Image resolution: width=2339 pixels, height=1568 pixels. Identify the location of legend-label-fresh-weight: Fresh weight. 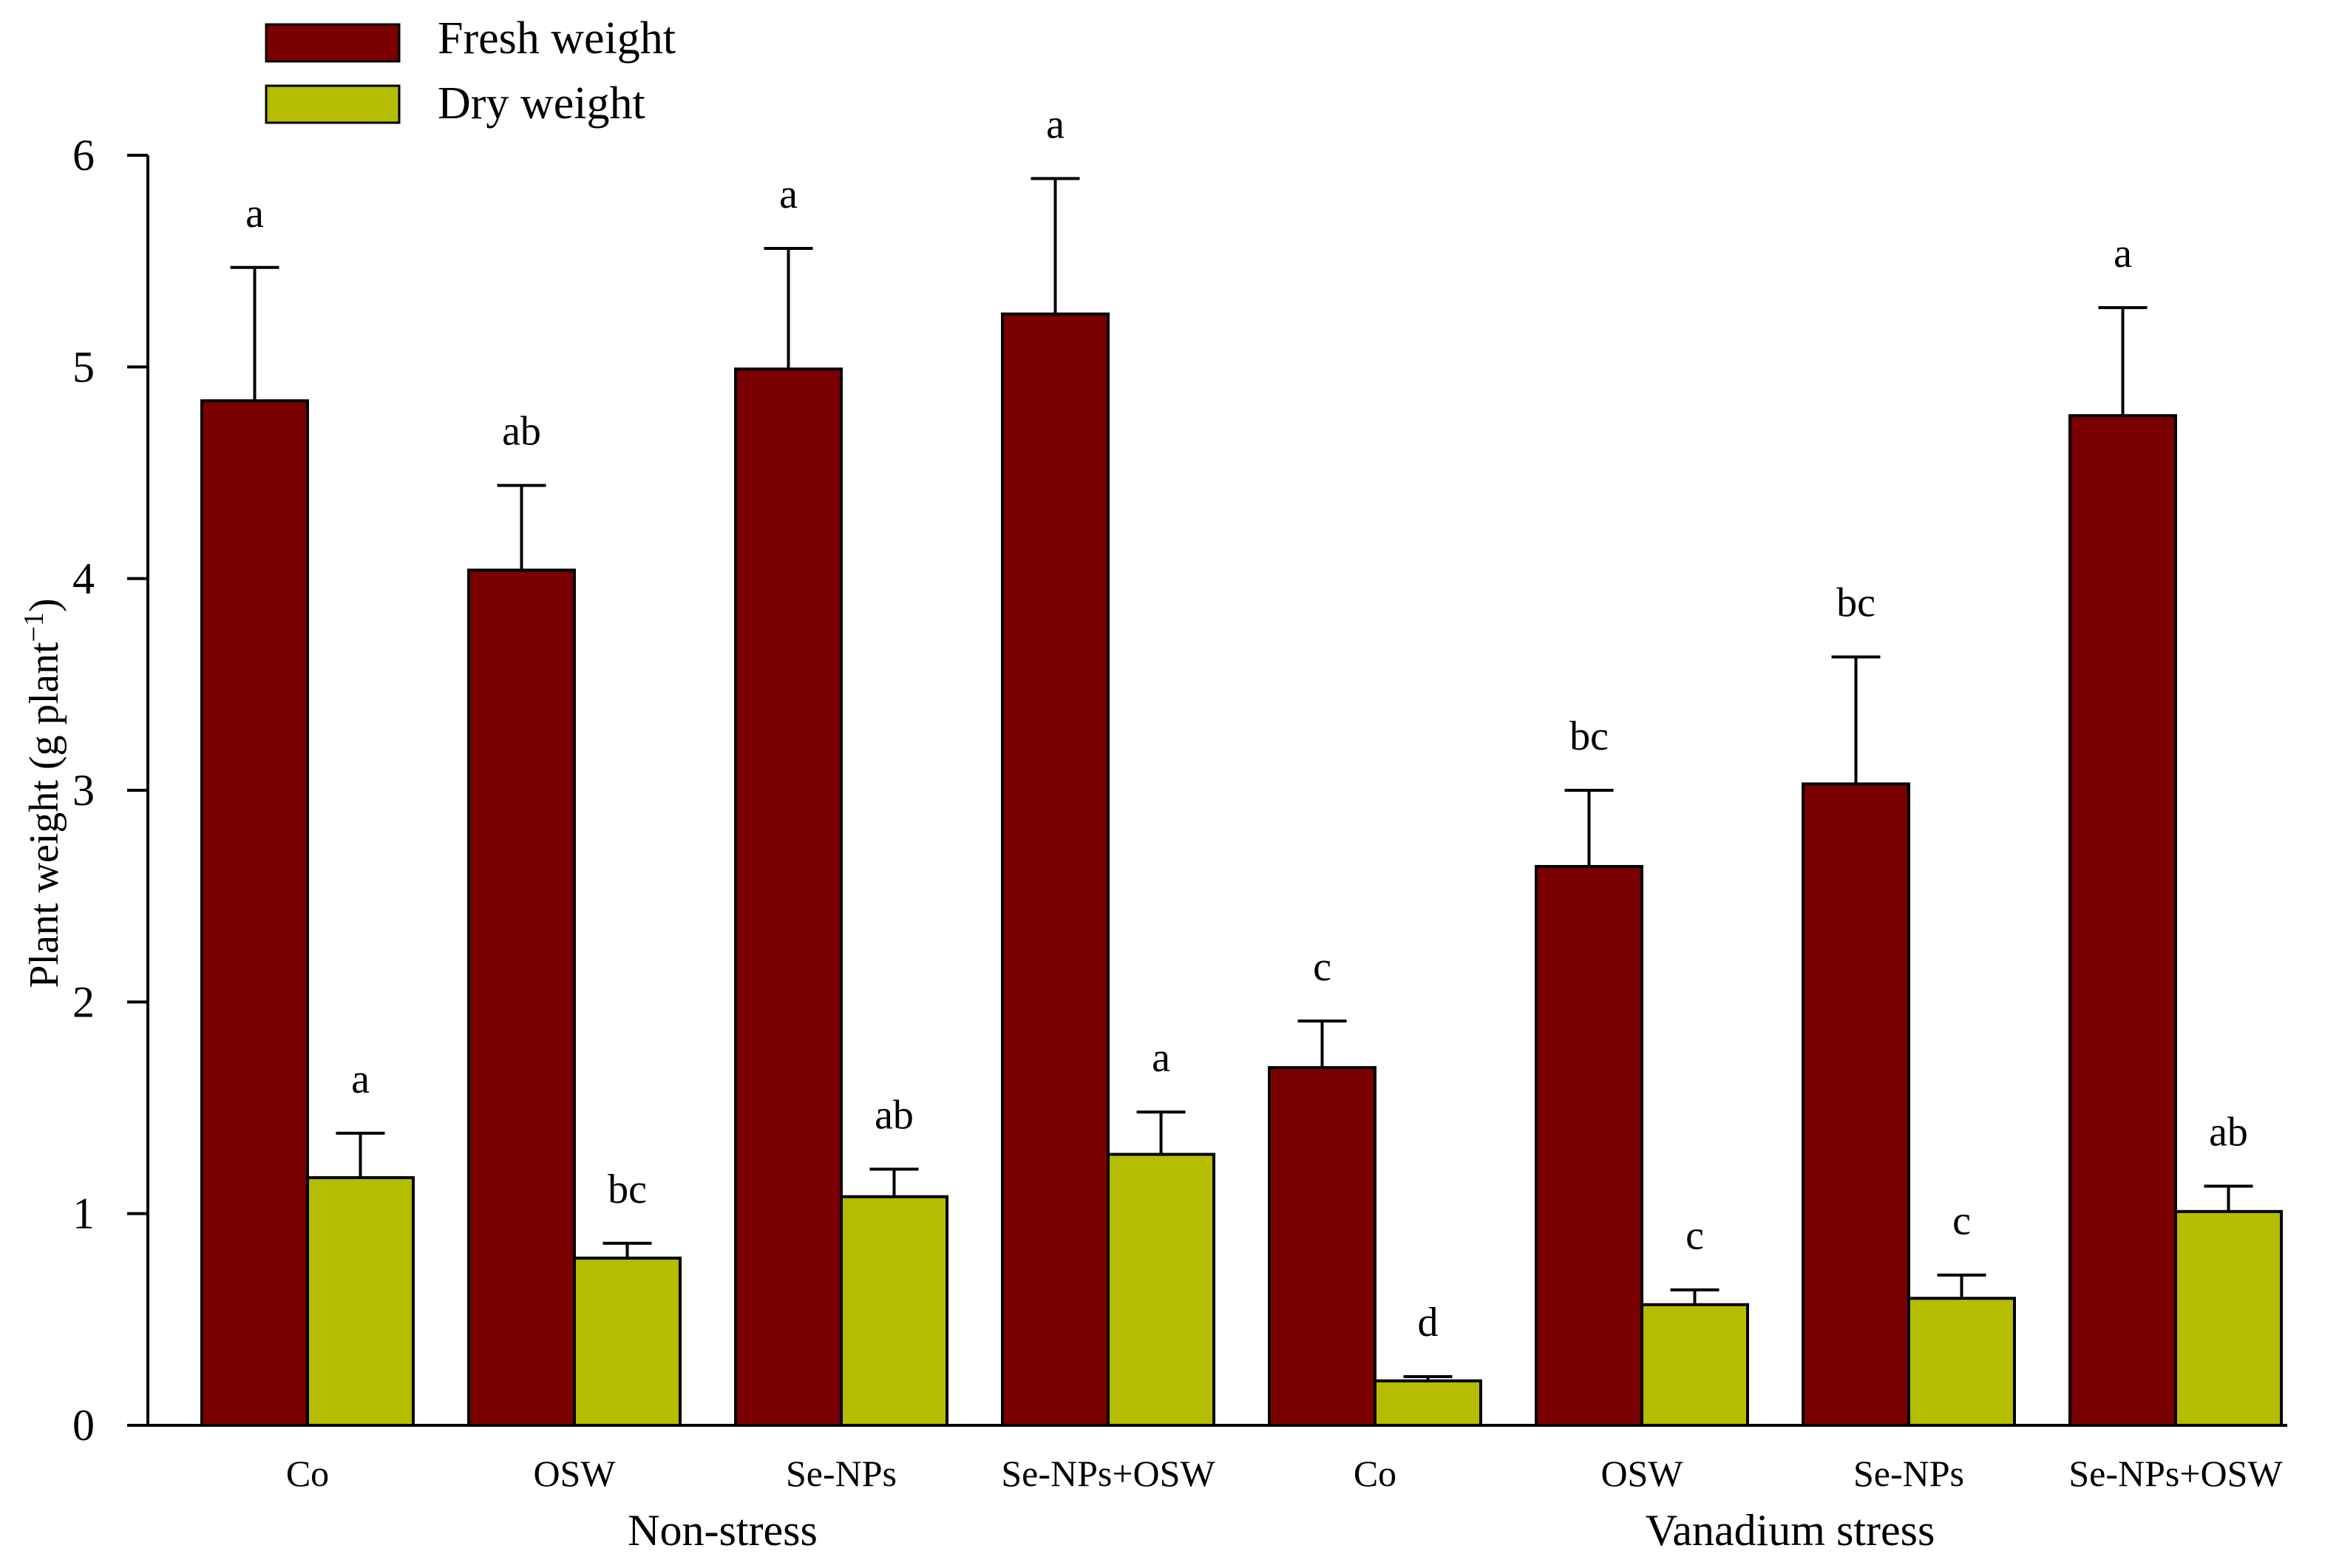
(557, 38).